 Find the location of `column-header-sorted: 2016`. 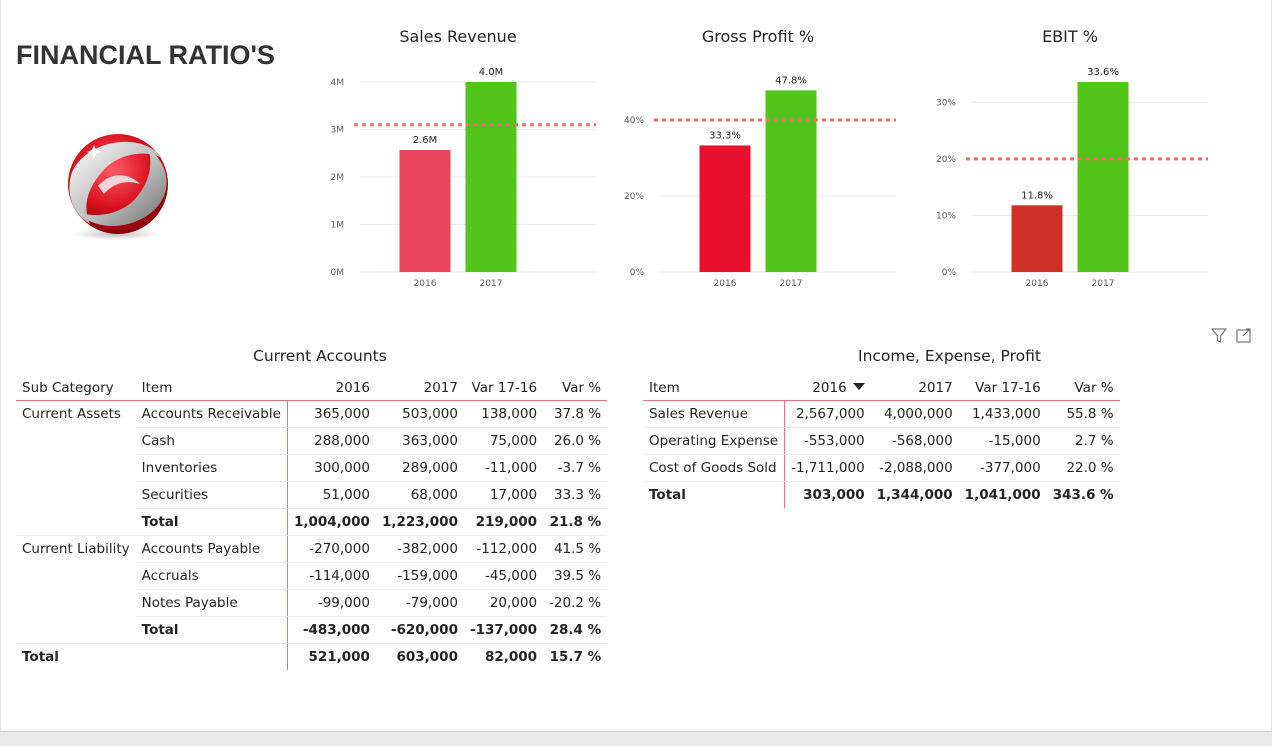

column-header-sorted: 2016 is located at coordinates (827, 388).